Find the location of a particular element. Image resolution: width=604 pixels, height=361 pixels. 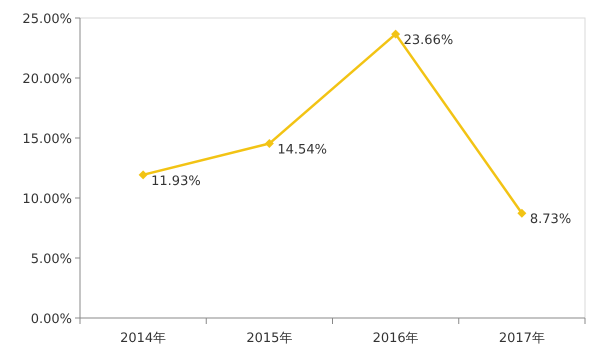

x-tick-label: 2017年 is located at coordinates (521, 338).